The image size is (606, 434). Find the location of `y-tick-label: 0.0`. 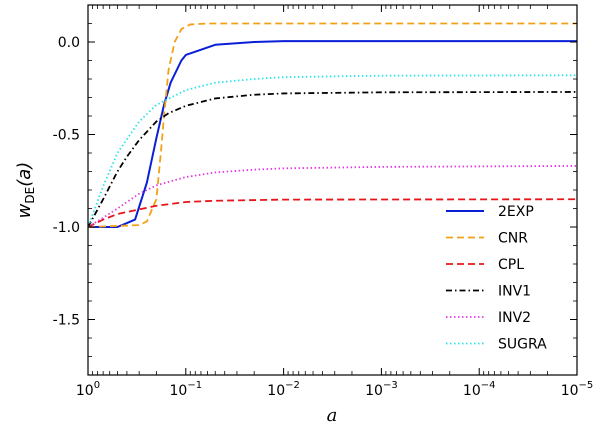

y-tick-label: 0.0 is located at coordinates (69, 43).